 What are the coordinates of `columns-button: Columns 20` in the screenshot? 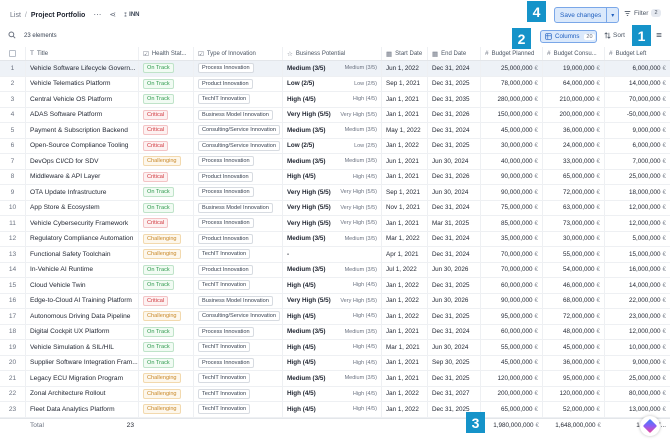 It's located at (568, 36).